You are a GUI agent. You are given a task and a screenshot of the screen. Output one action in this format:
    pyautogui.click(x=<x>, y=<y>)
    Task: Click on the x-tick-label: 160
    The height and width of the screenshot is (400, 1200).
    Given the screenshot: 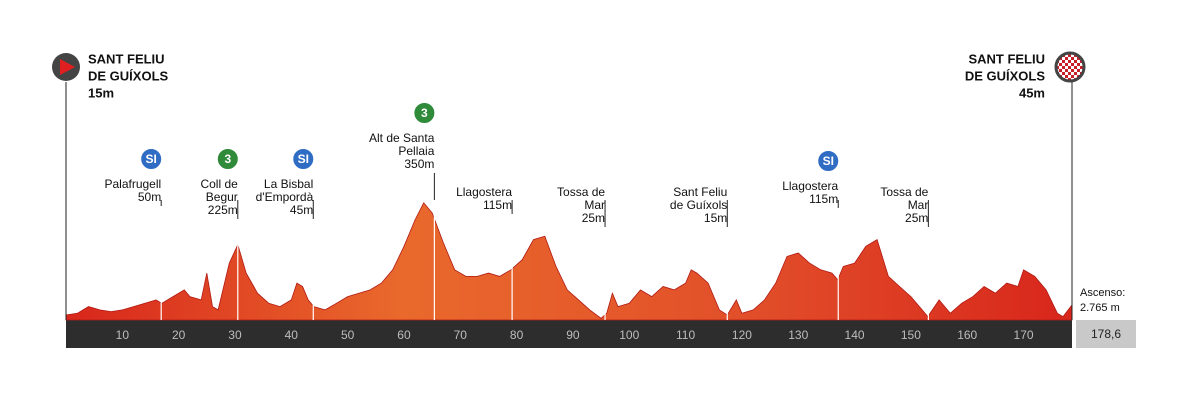 What is the action you would take?
    pyautogui.click(x=967, y=335)
    